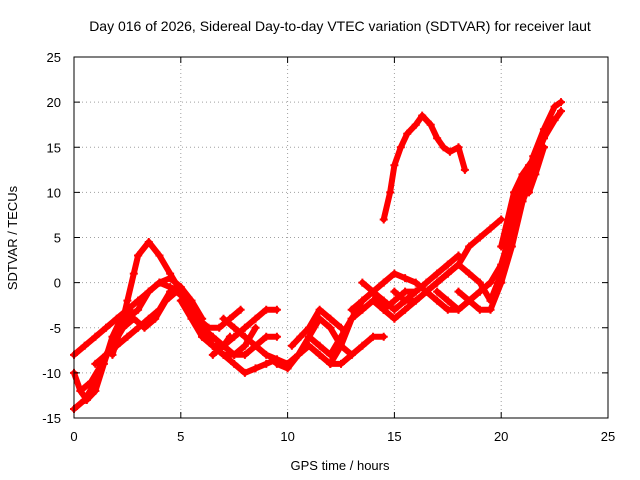  What do you see at coordinates (57, 238) in the screenshot?
I see `y-tick-label: 5` at bounding box center [57, 238].